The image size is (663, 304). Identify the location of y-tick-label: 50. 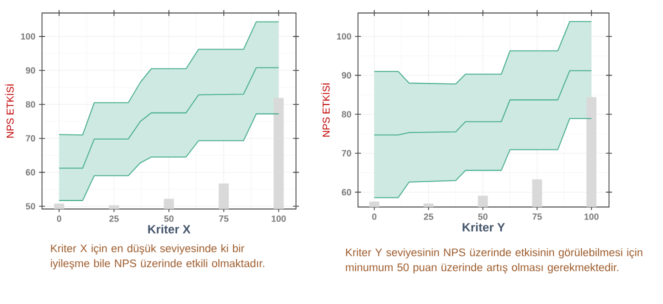
(31, 206).